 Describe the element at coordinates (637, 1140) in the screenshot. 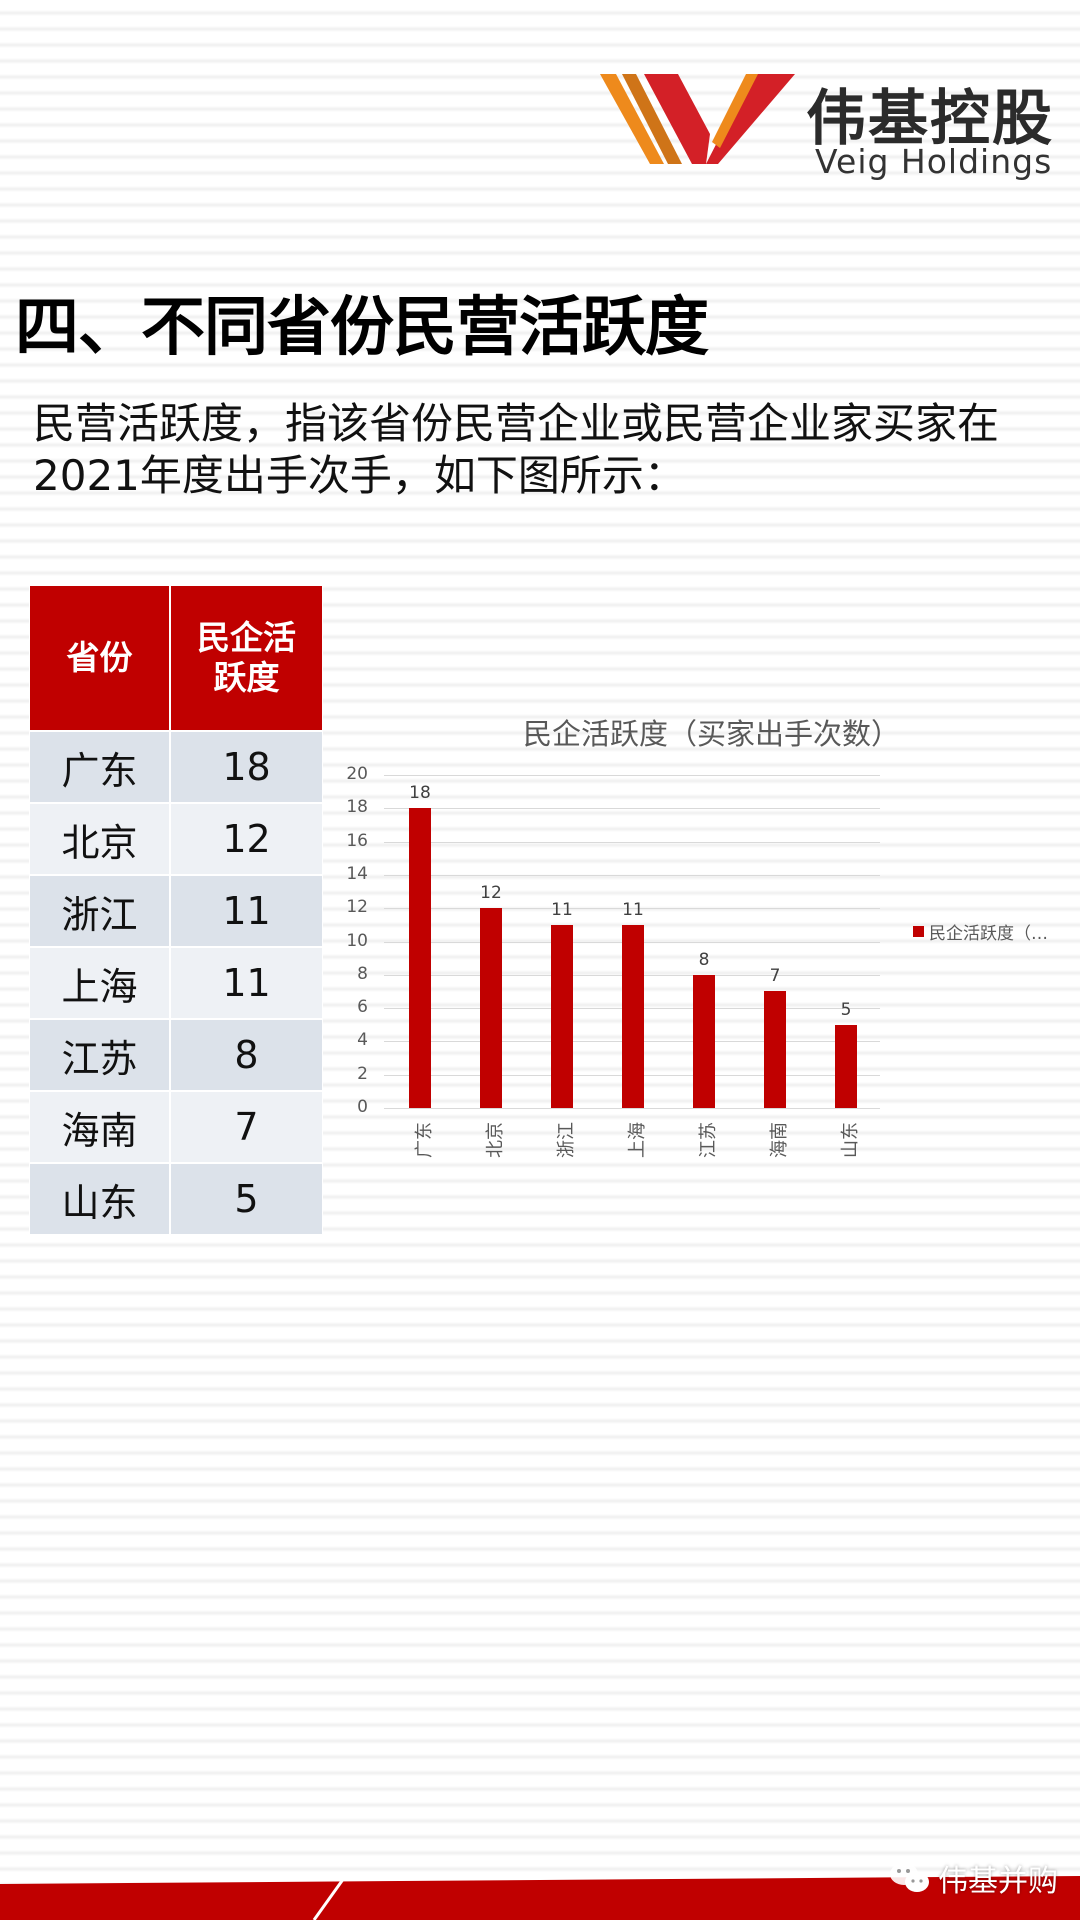

I see `x-axis-category-label: 上海` at that location.